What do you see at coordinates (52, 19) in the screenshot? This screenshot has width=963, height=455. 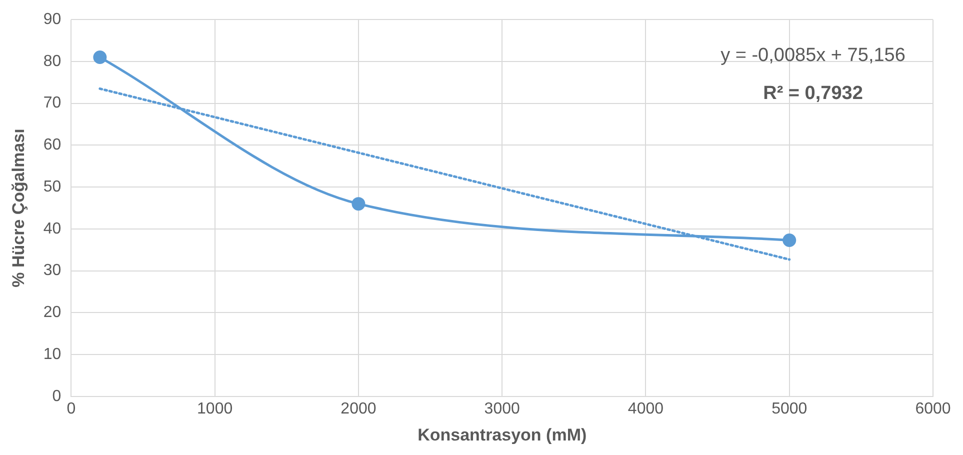 I see `y-tick-label: 90` at bounding box center [52, 19].